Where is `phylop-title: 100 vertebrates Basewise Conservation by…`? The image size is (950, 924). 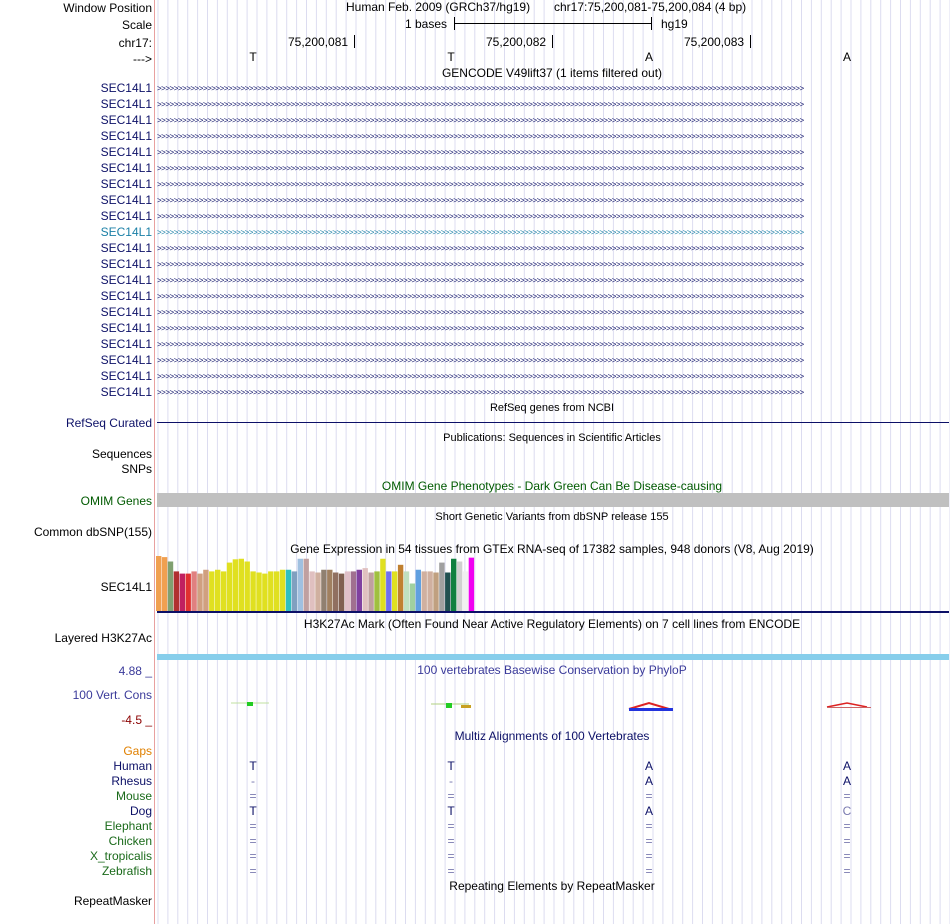
phylop-title: 100 vertebrates Basewise Conservation by… is located at coordinates (552, 670).